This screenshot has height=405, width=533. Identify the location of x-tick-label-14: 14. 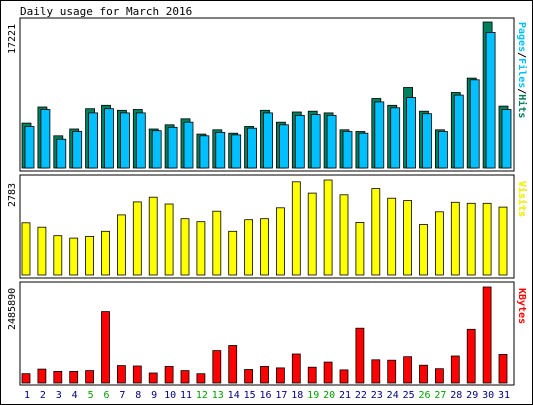
(234, 395).